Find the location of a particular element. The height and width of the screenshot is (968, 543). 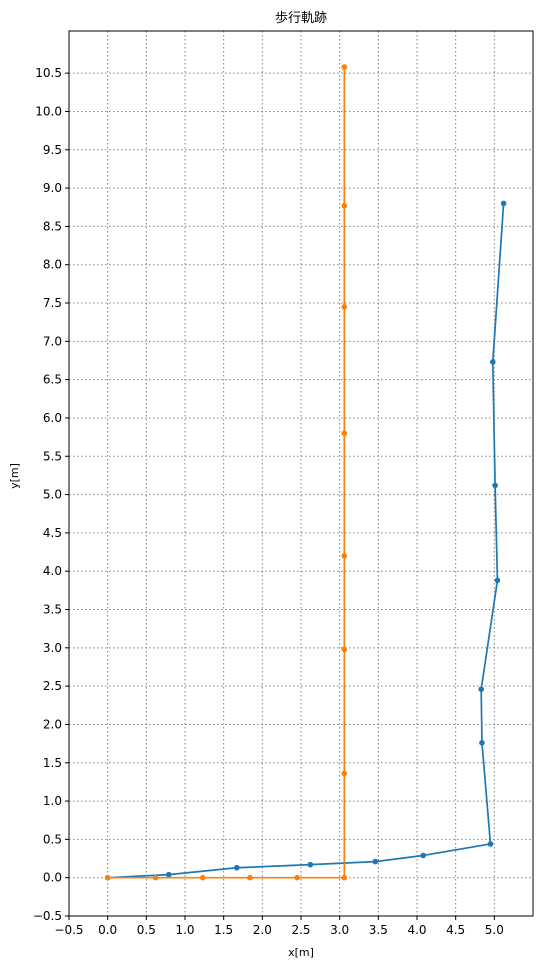

chart-title: 歩行軌跡 is located at coordinates (301, 18).